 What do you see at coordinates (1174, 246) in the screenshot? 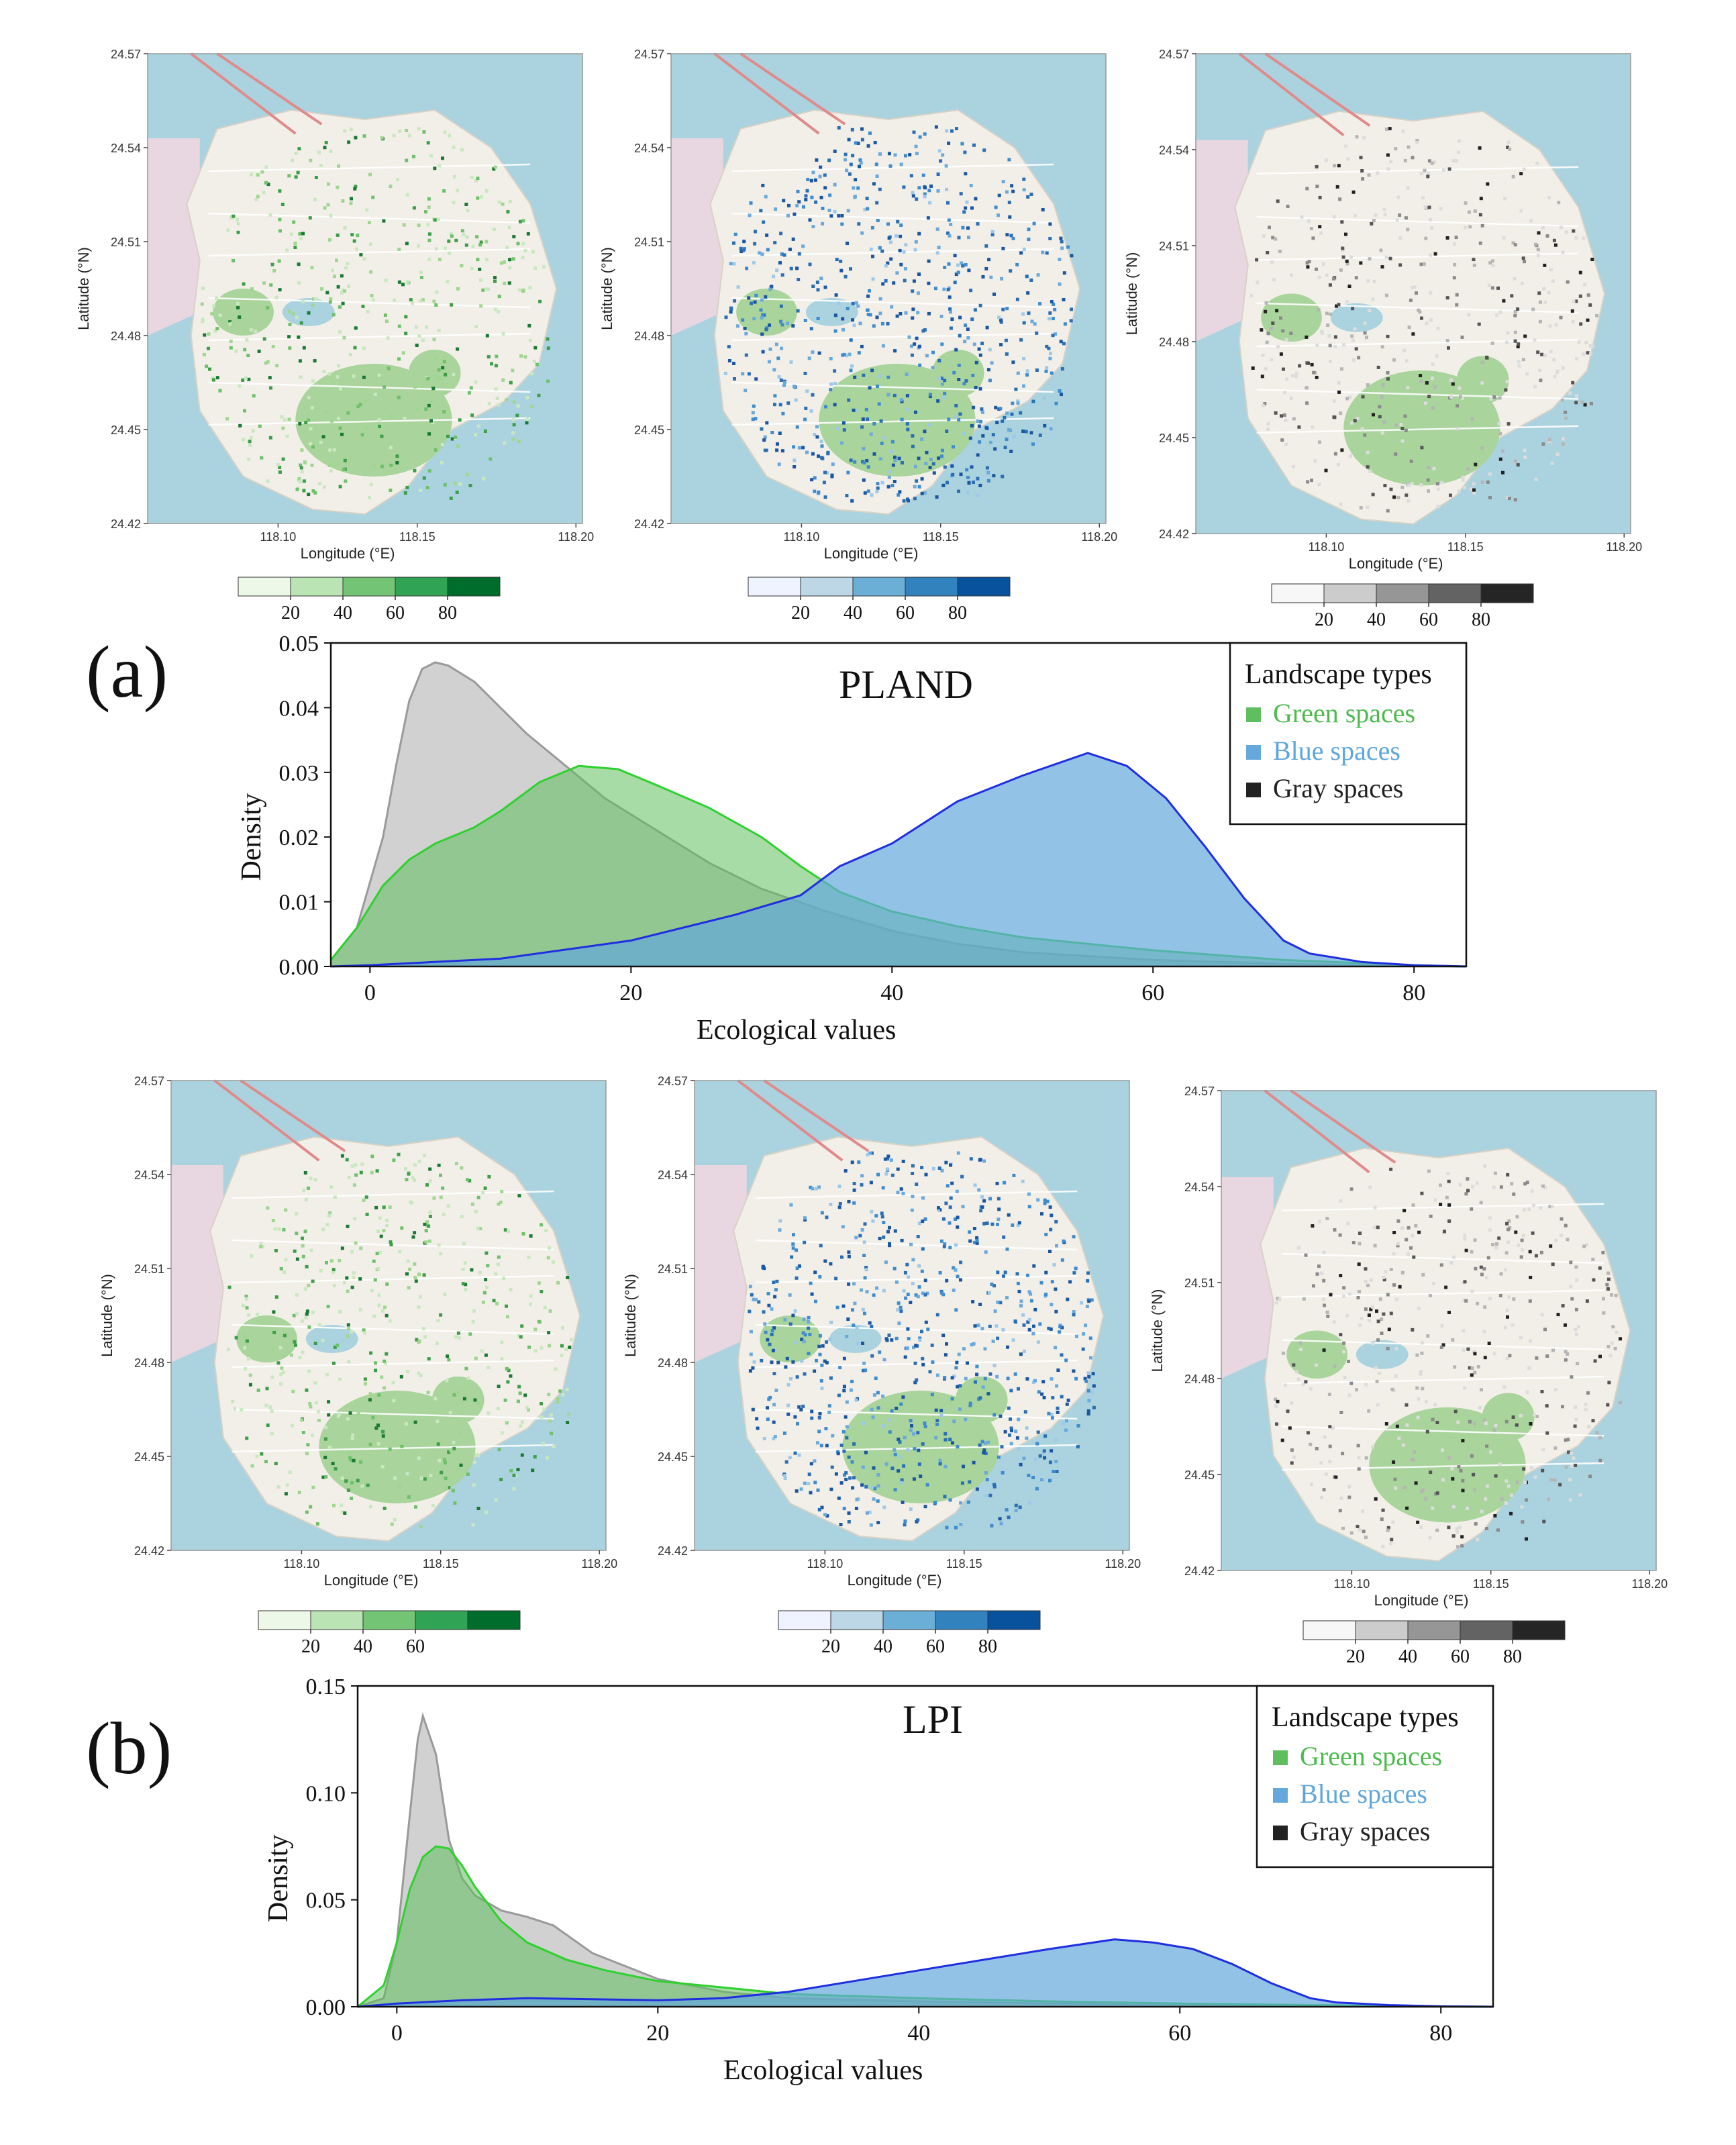
I see `map-y-tick-label: 24.51` at bounding box center [1174, 246].